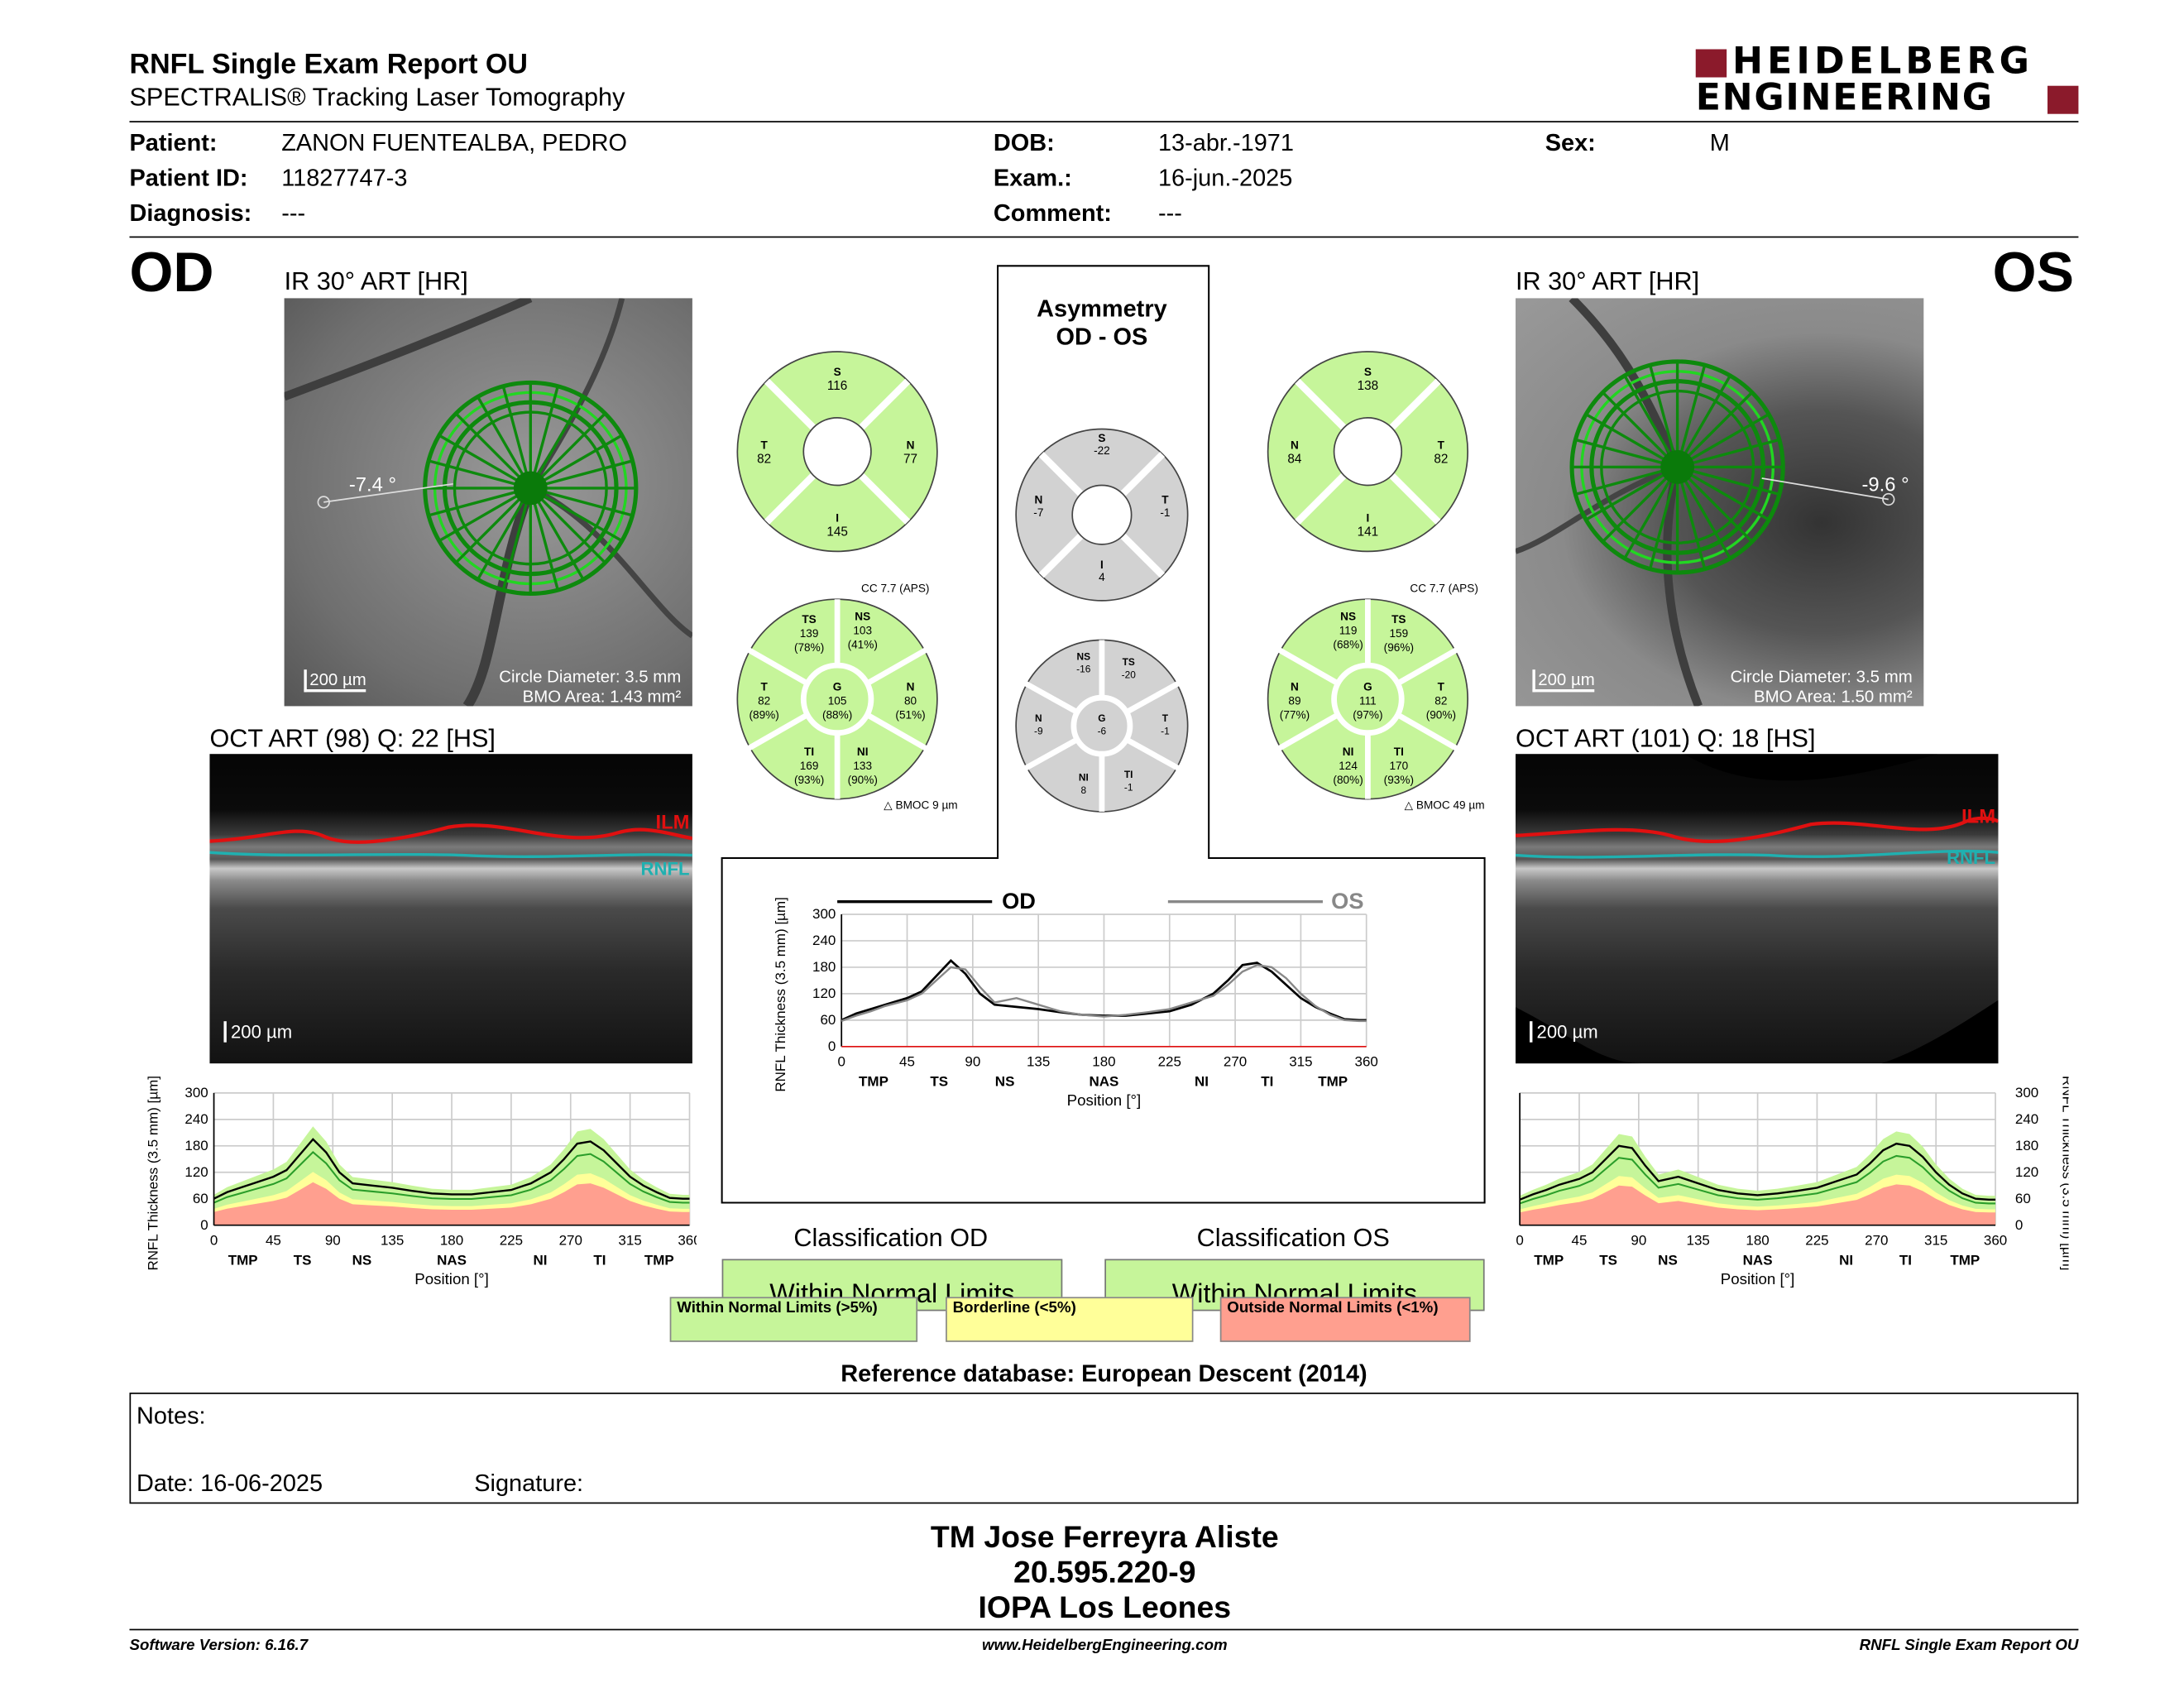  Describe the element at coordinates (1235, 1062) in the screenshot. I see `x-tick-label: 270` at that location.